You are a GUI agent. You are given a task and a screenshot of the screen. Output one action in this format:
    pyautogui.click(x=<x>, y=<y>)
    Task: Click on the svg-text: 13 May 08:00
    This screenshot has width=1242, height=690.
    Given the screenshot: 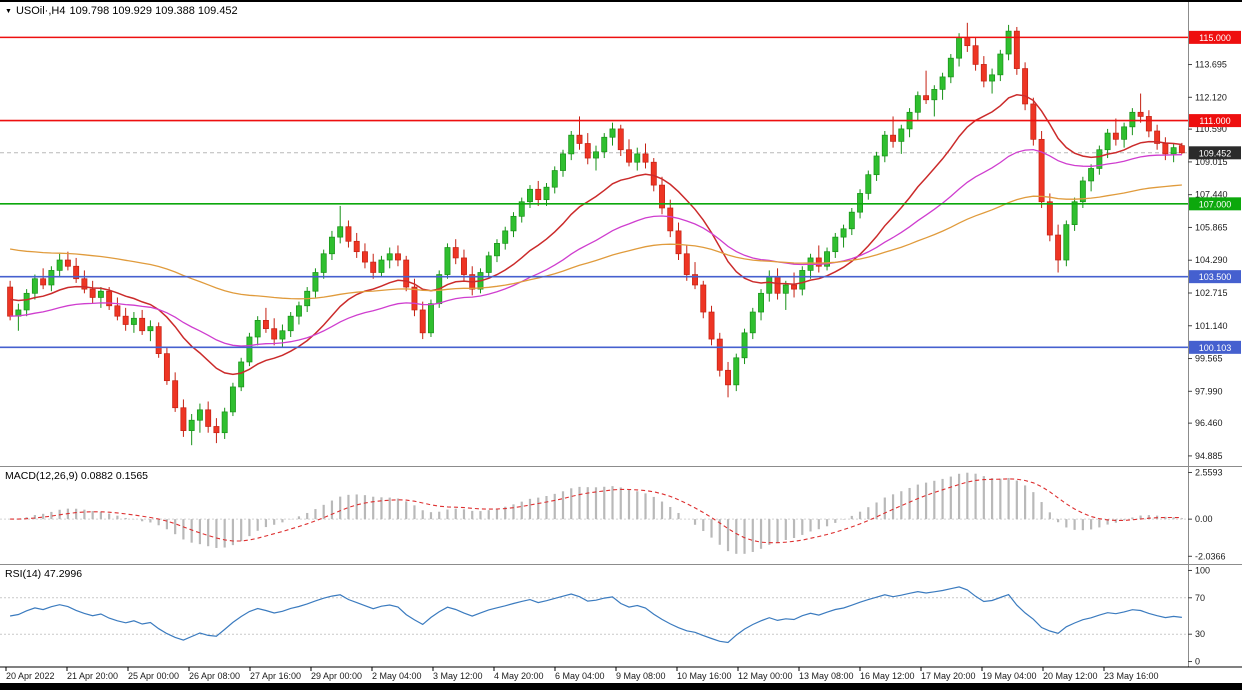 What is the action you would take?
    pyautogui.click(x=826, y=676)
    